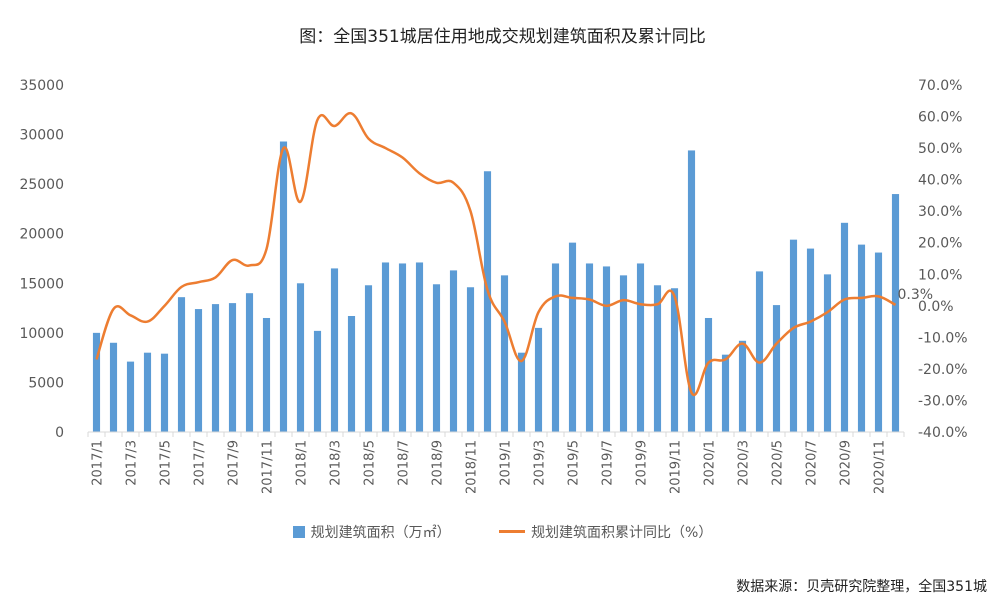 The width and height of the screenshot is (1005, 608). Describe the element at coordinates (215, 368) in the screenshot. I see `bar-2017/8` at that location.